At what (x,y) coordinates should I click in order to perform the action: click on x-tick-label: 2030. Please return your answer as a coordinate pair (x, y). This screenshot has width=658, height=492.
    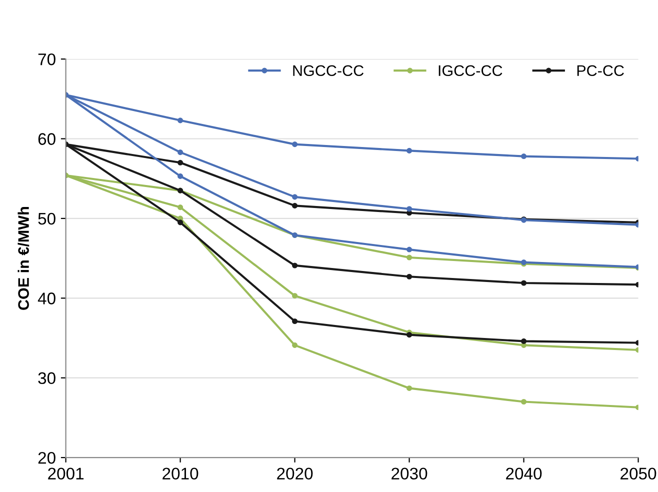
    Looking at the image, I should click on (410, 474).